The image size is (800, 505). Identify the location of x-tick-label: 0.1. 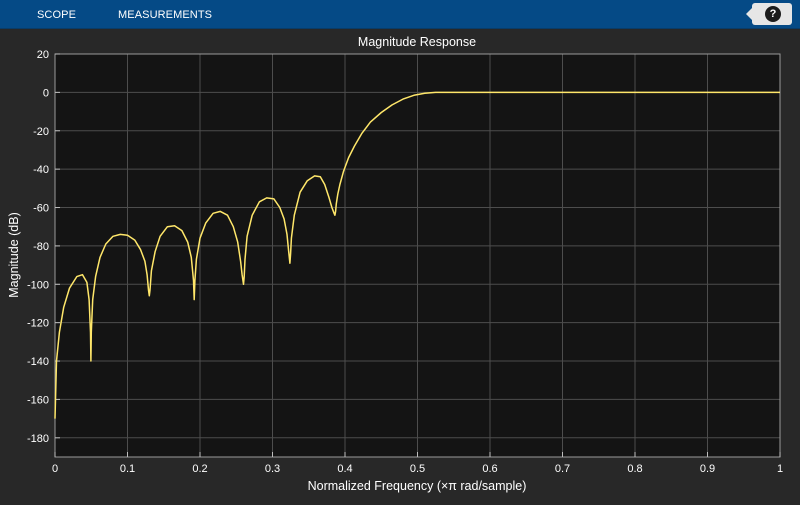
(127, 469).